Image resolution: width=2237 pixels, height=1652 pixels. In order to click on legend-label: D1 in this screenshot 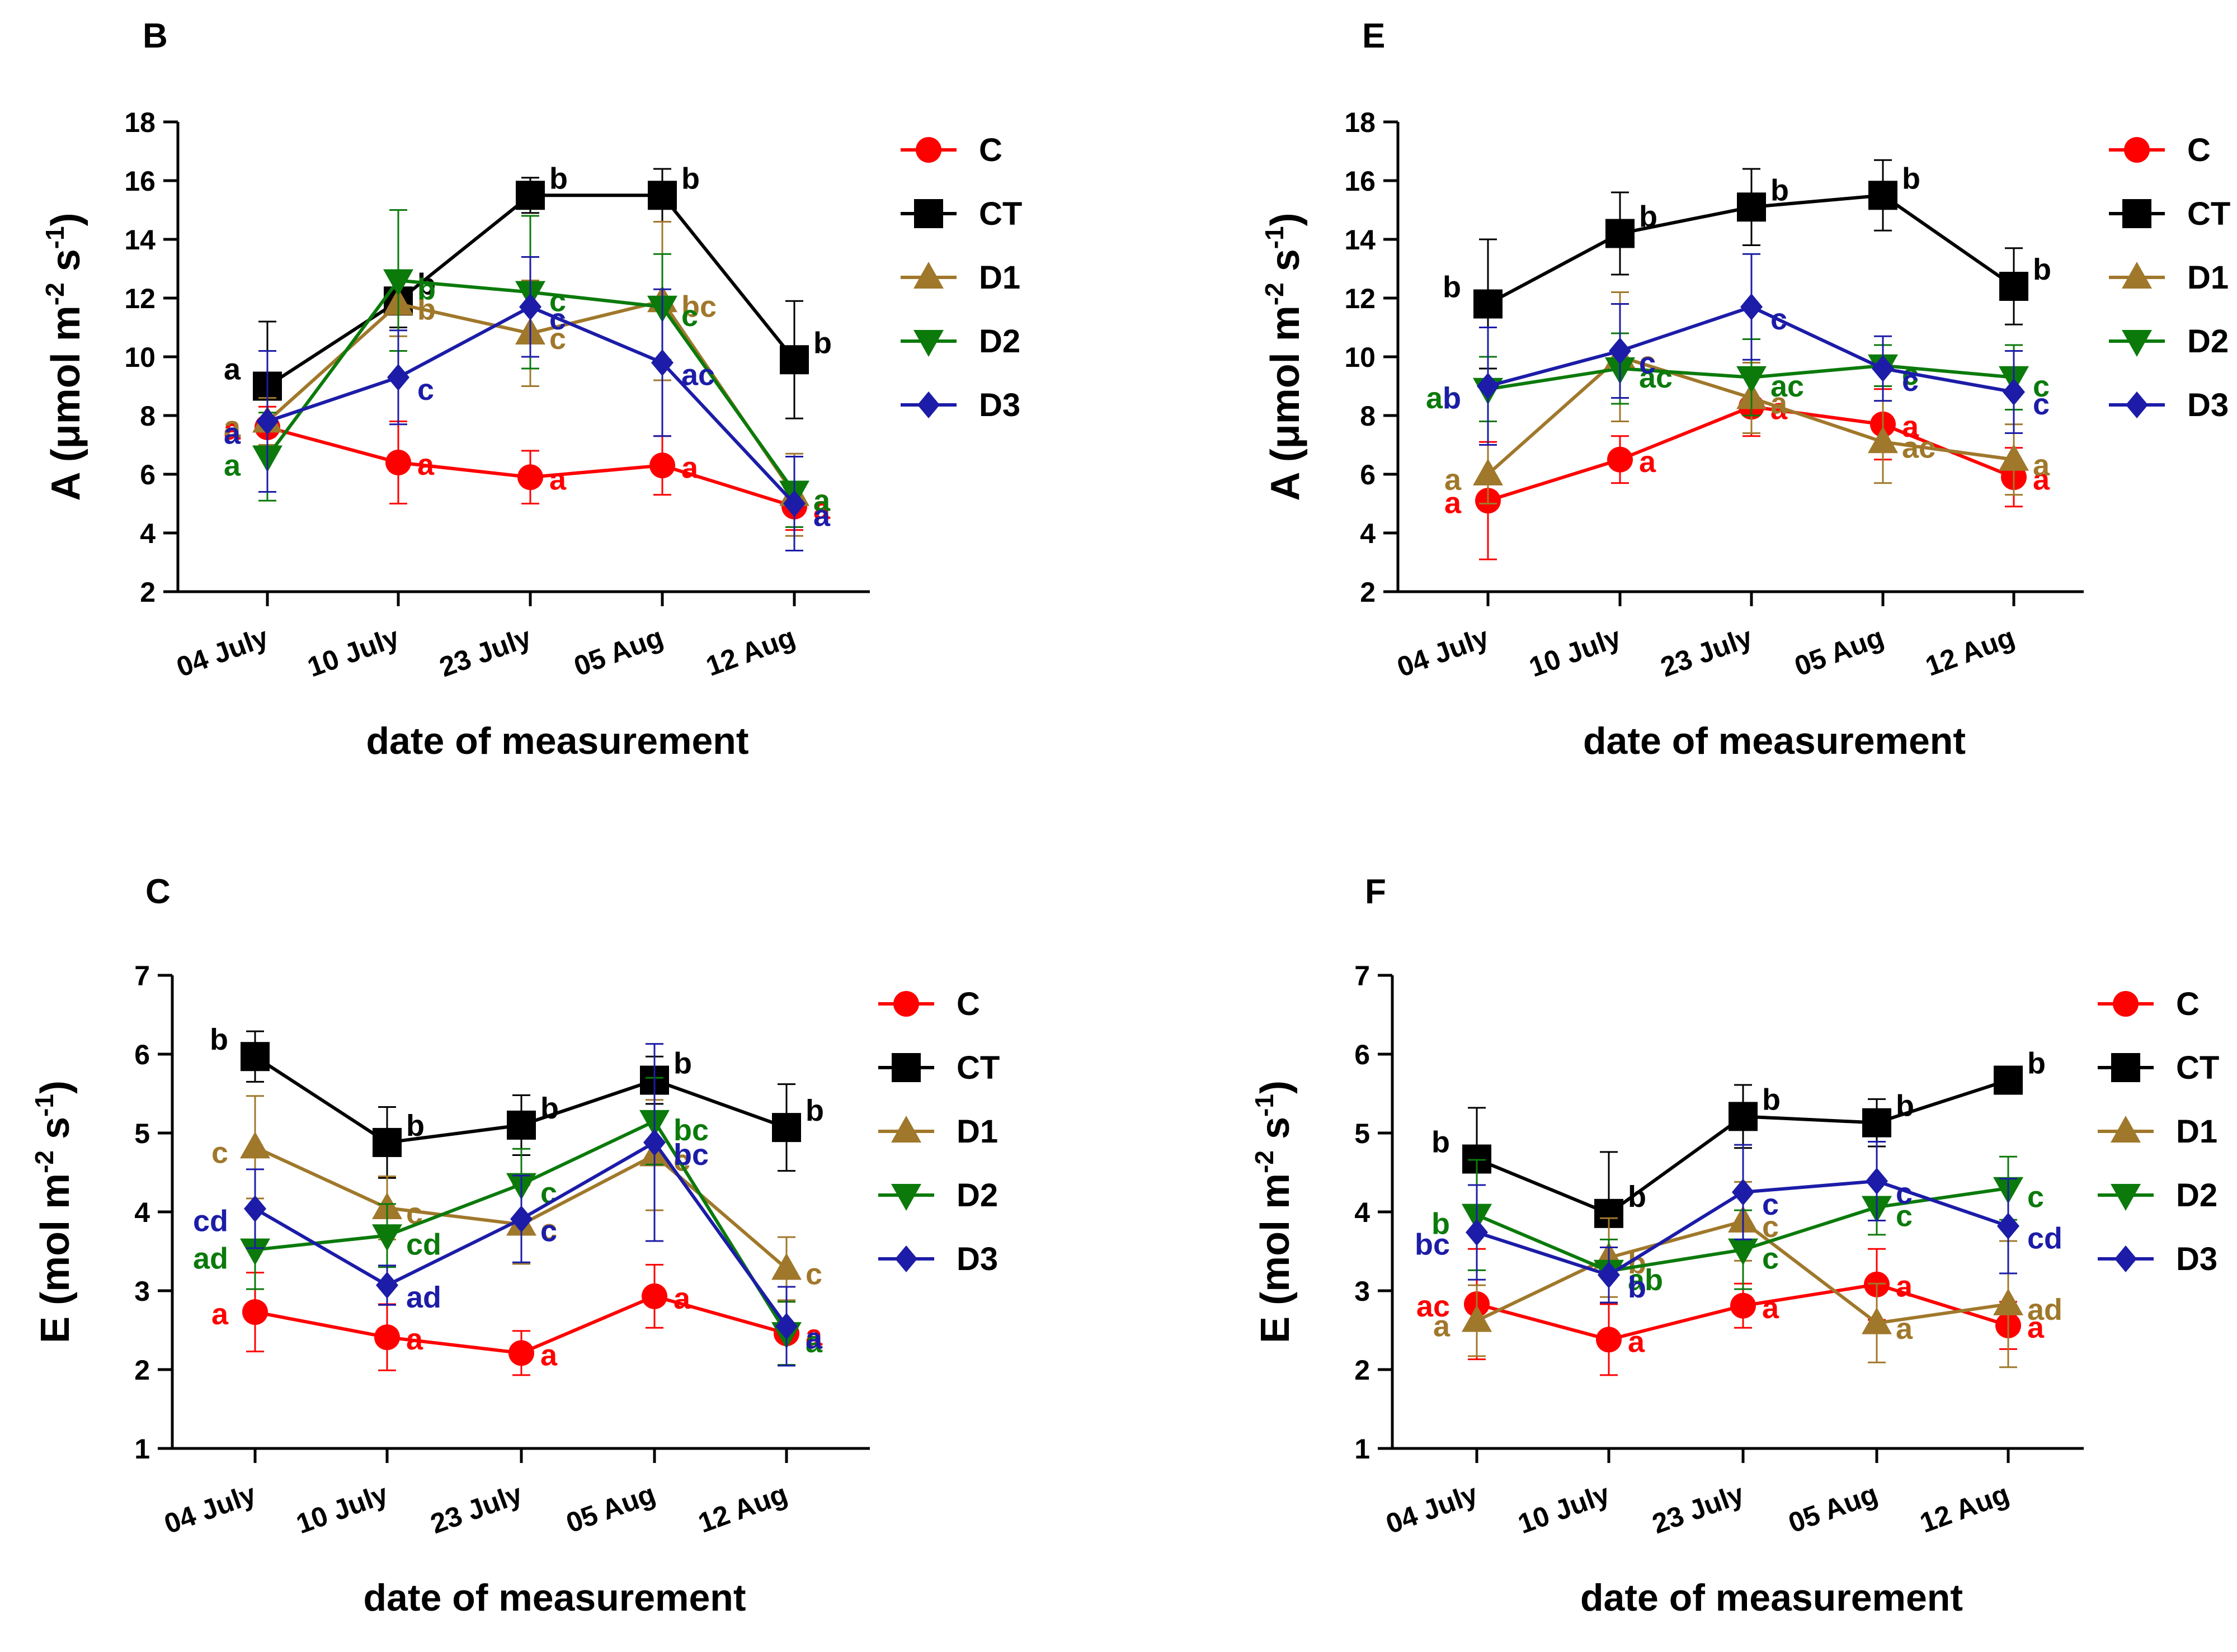, I will do `click(2208, 277)`.